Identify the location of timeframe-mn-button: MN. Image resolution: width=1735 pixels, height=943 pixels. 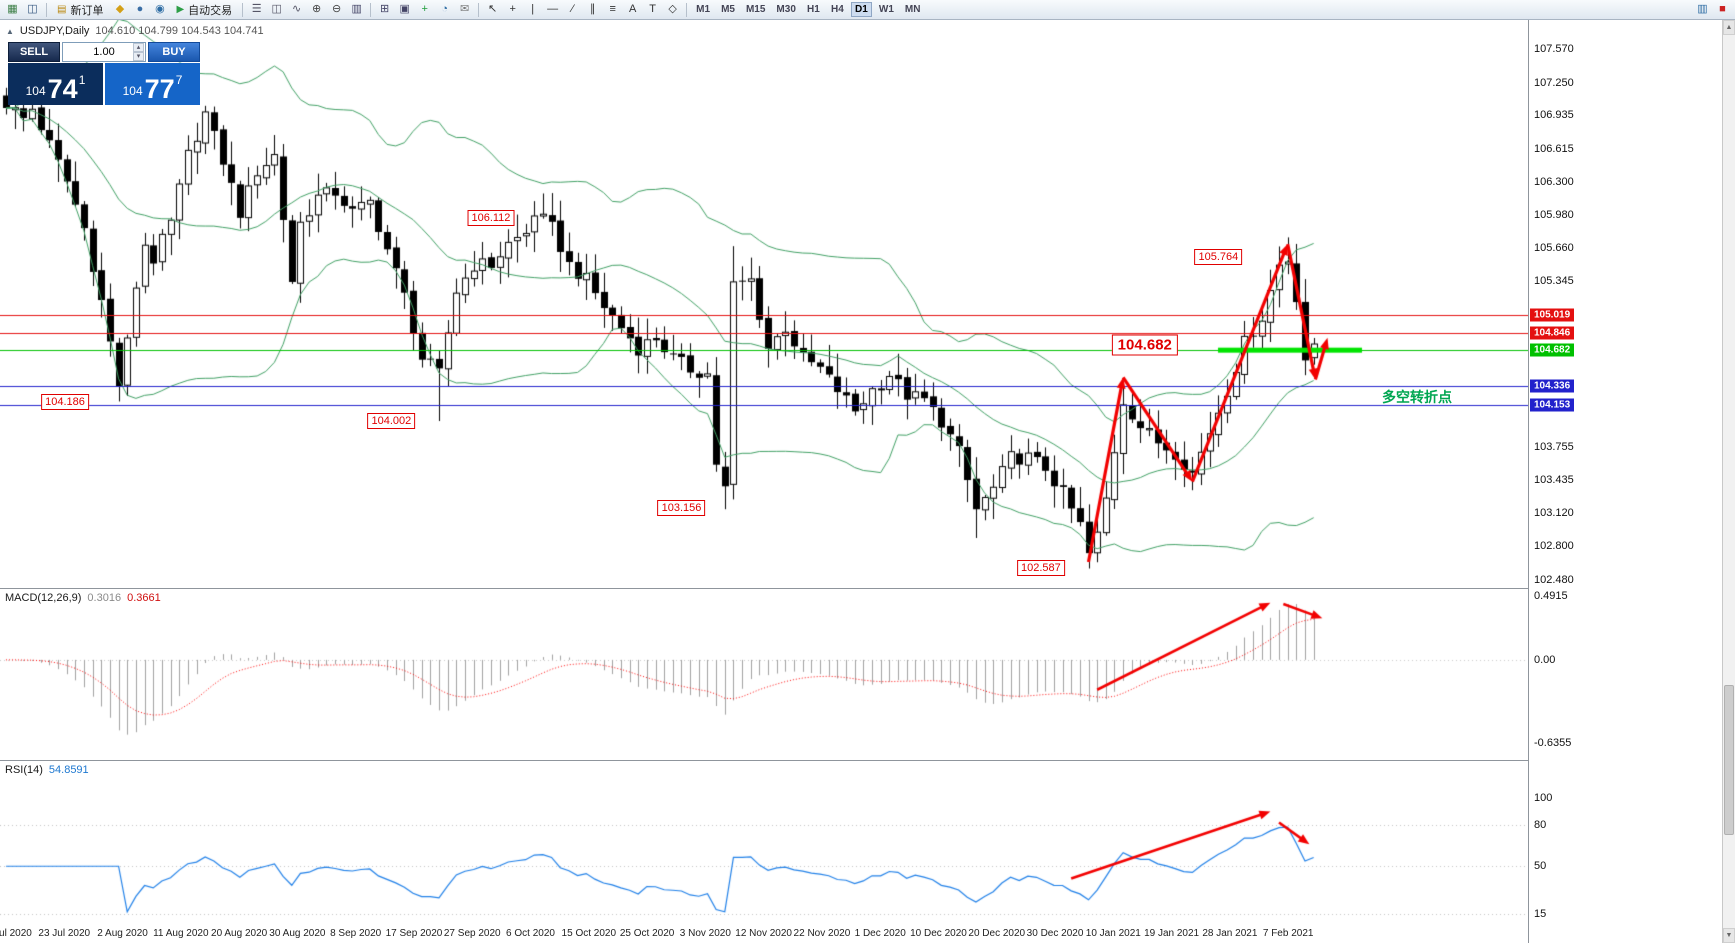
(912, 9).